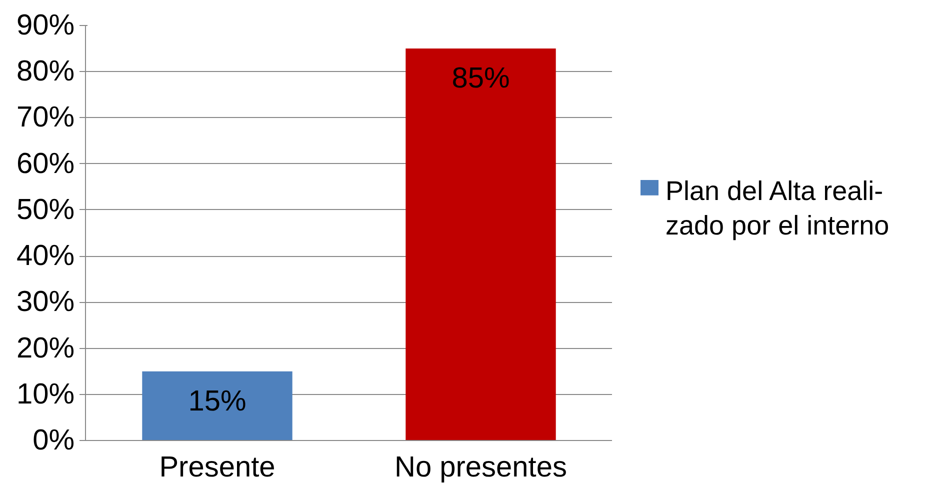 The width and height of the screenshot is (925, 486). I want to click on y-tick-label: 40%, so click(45, 256).